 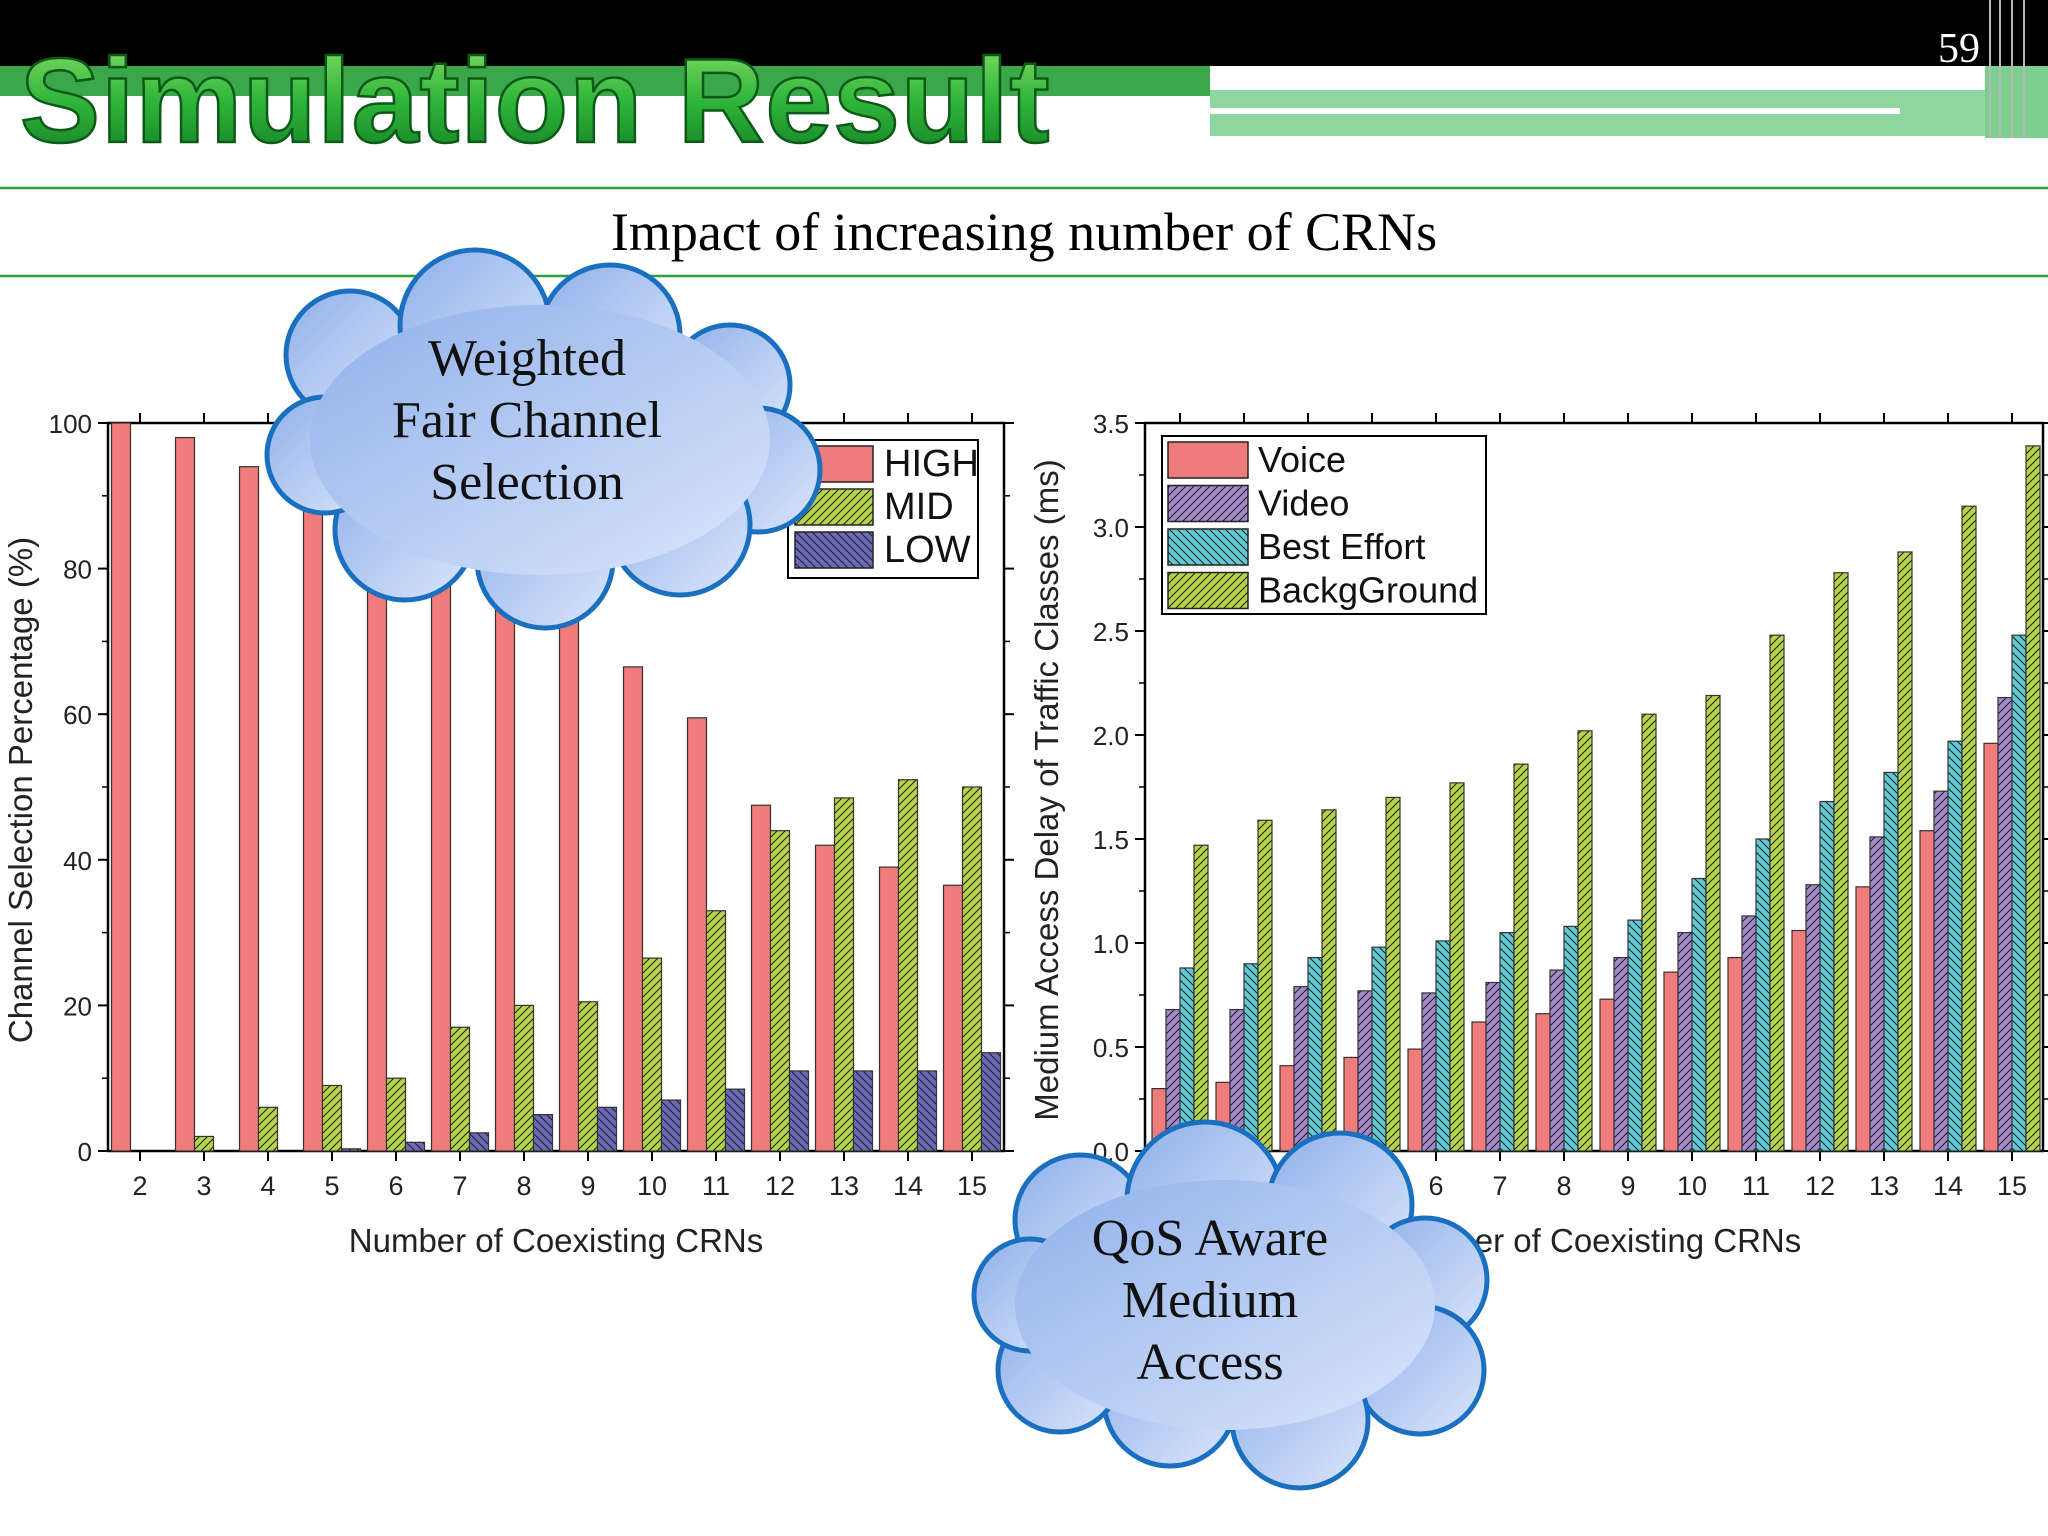 What do you see at coordinates (1111, 1048) in the screenshot?
I see `chart2-ytick-label: 0.5` at bounding box center [1111, 1048].